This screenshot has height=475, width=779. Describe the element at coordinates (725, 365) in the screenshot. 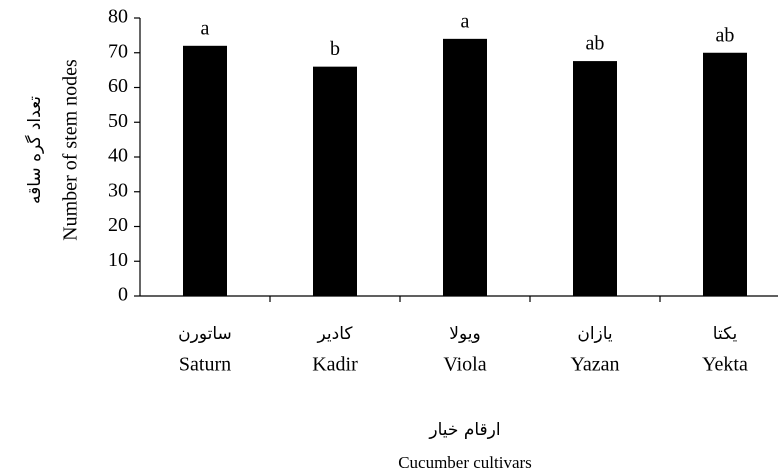

I see `x-tick-label: Yekta` at that location.